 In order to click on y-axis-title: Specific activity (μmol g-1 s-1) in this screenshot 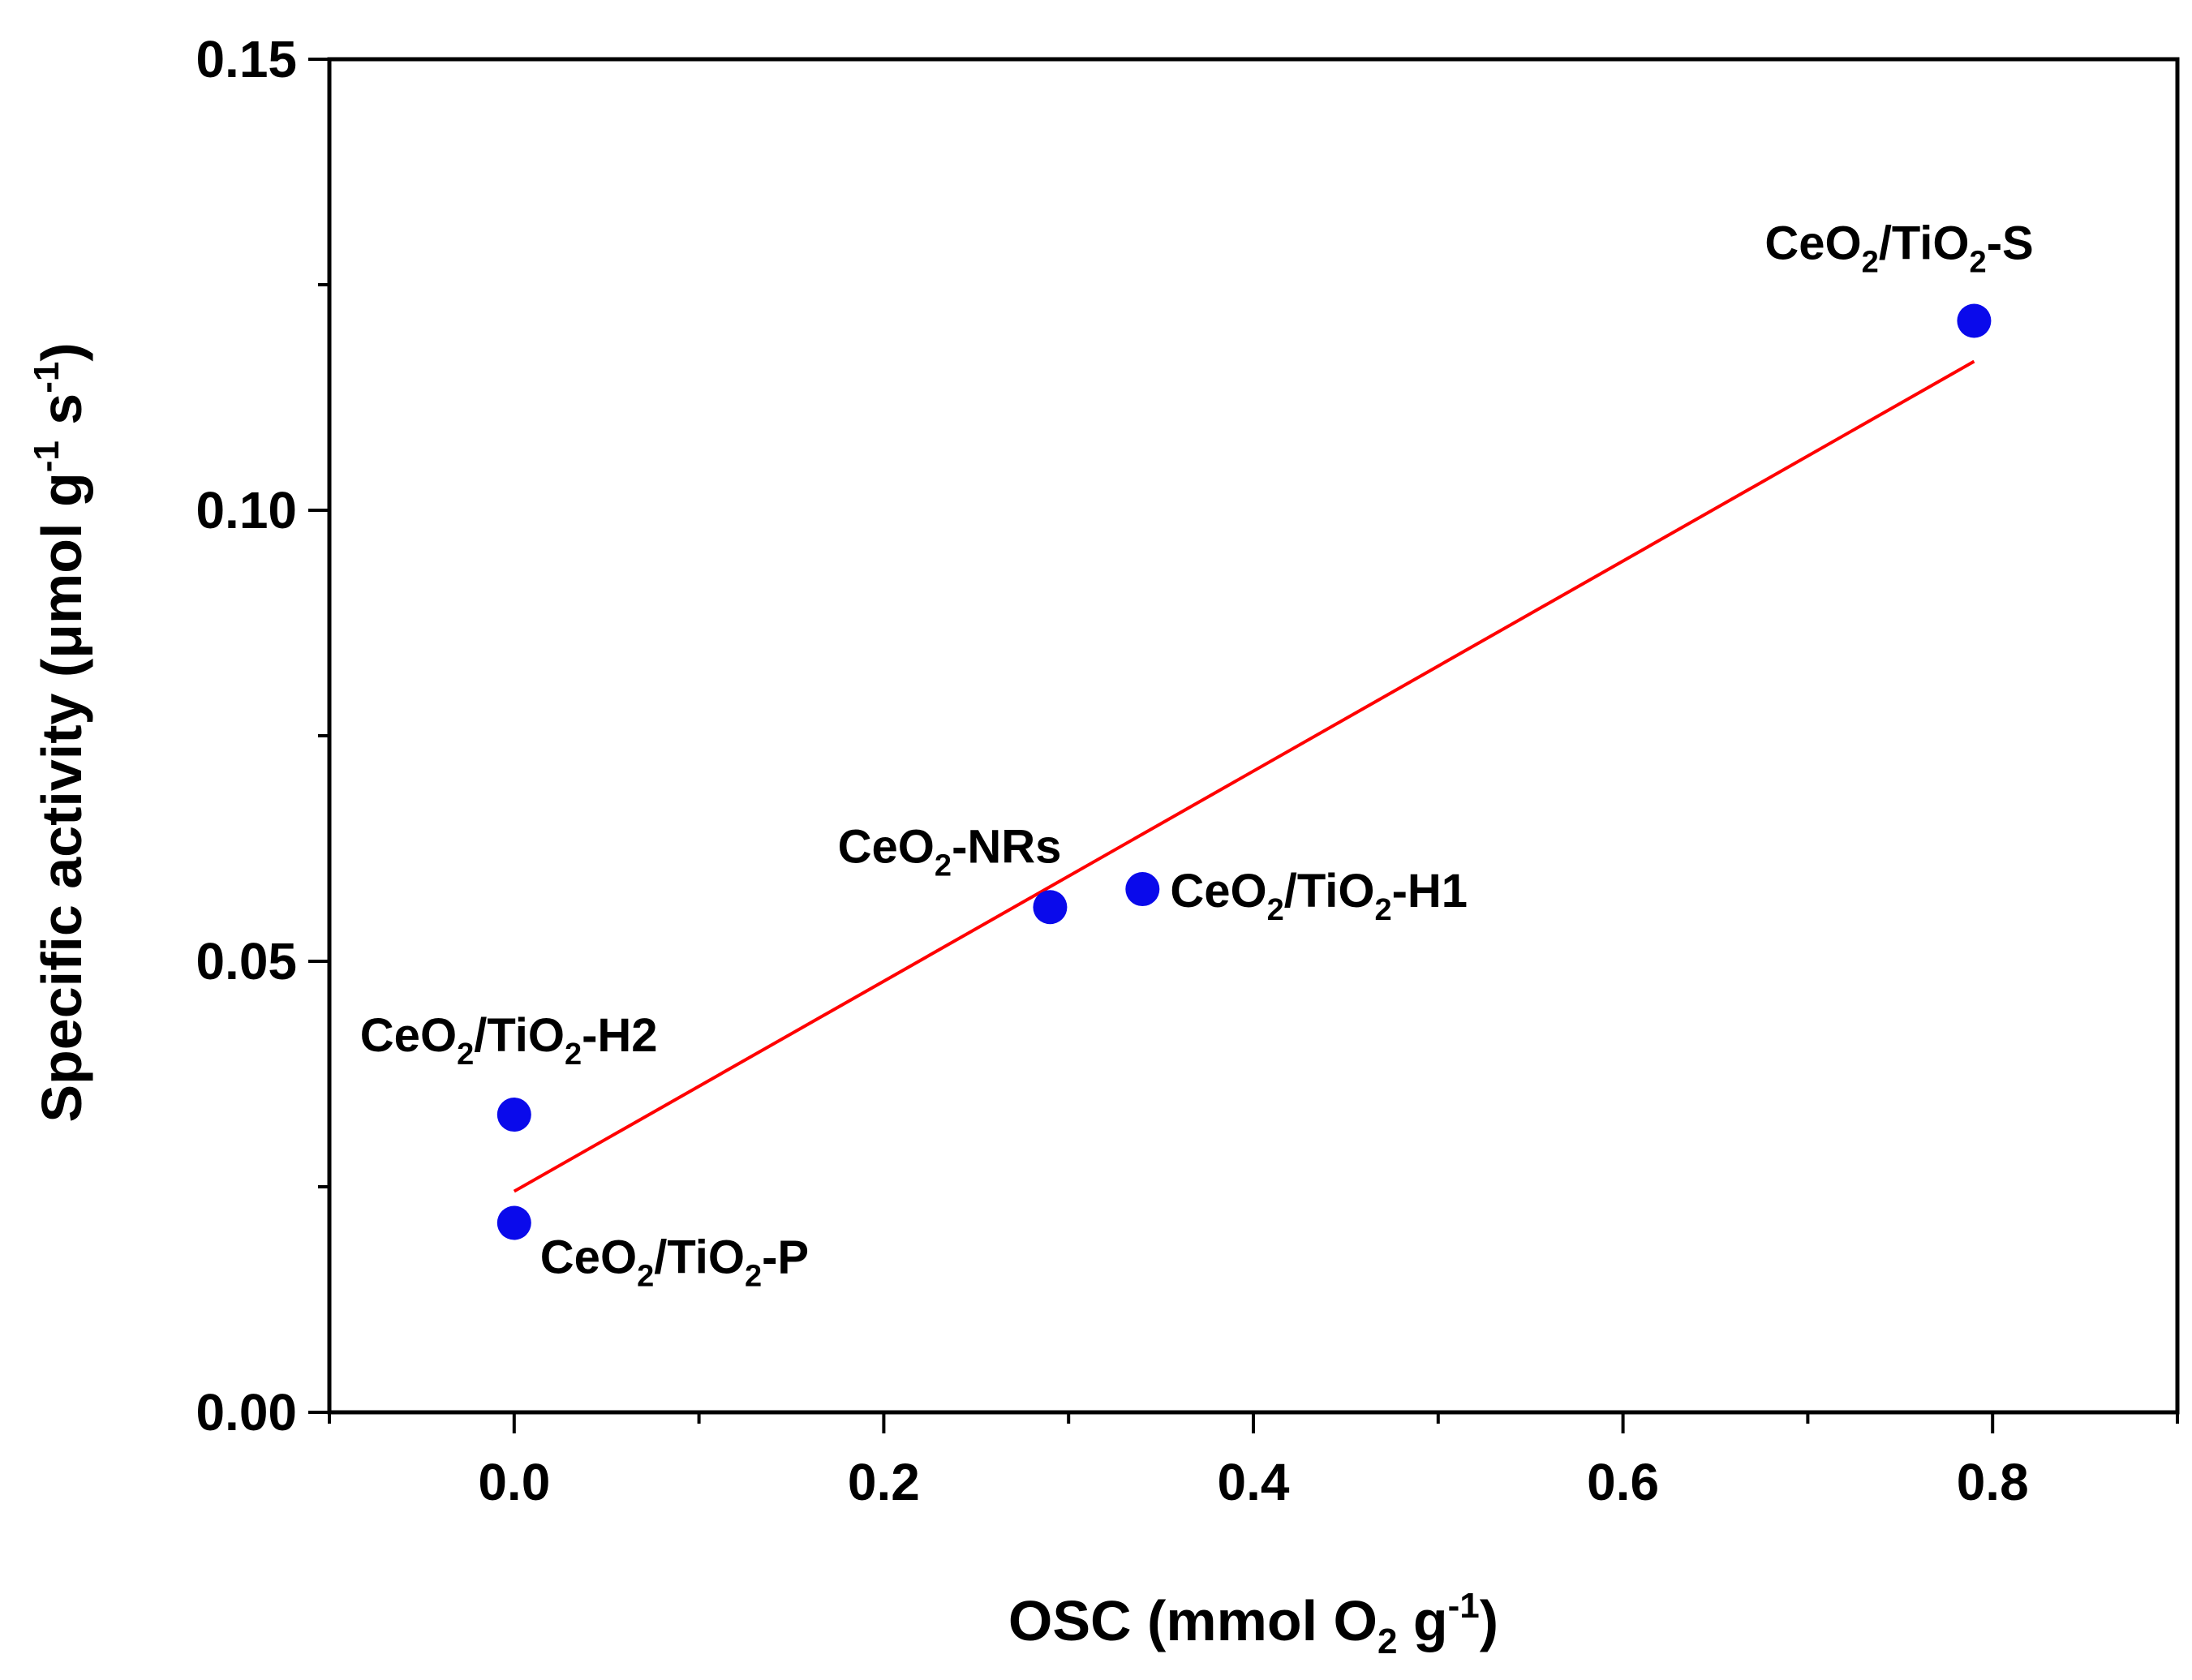, I will do `click(60, 732)`.